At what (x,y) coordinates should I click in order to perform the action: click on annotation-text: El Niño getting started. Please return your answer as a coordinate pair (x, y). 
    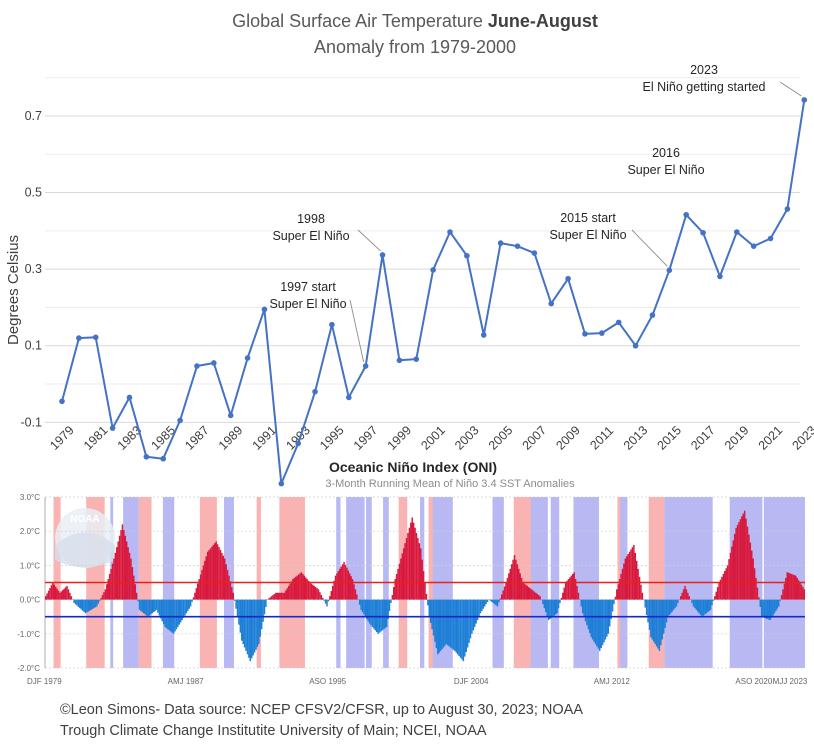
    Looking at the image, I should click on (704, 87).